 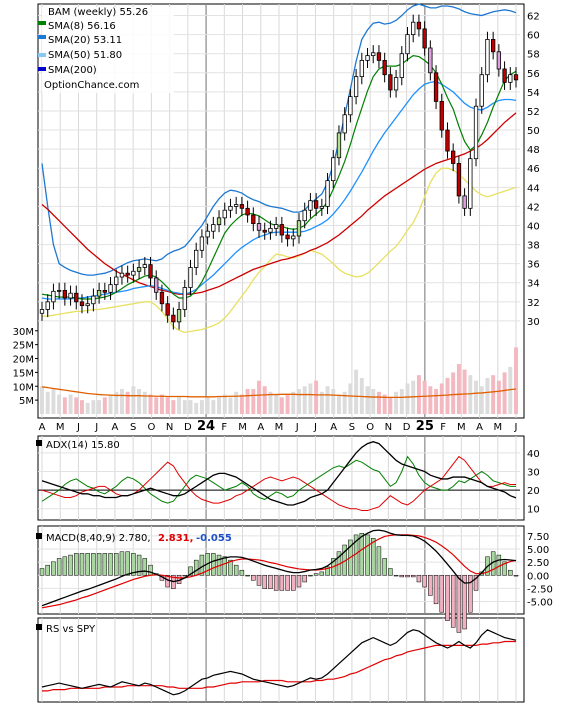 What do you see at coordinates (42, 37) in the screenshot?
I see `legend-swatch-sma20` at bounding box center [42, 37].